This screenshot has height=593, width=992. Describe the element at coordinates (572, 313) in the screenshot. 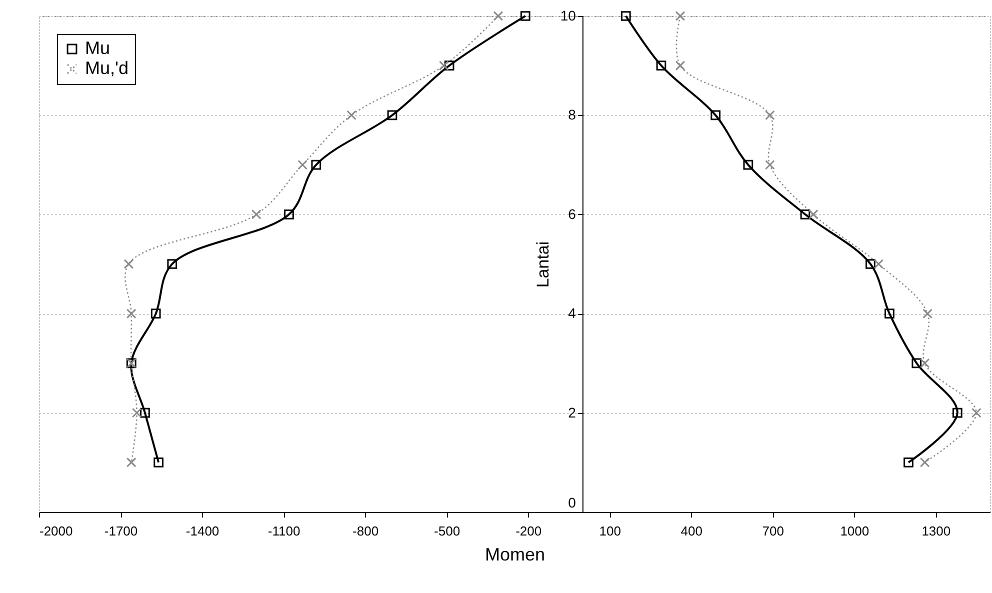

I see `y-tick-label: 4` at that location.